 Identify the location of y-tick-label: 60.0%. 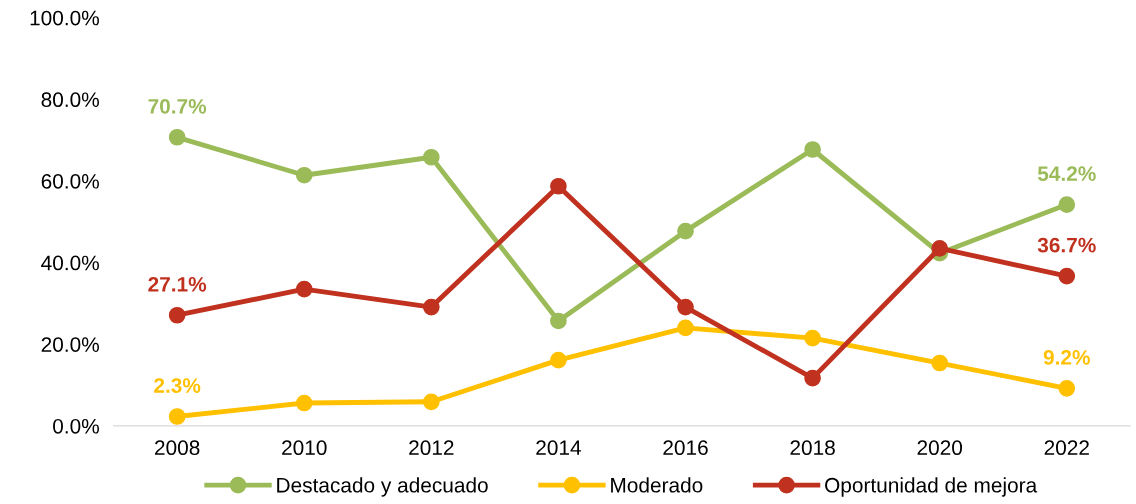
(70, 181).